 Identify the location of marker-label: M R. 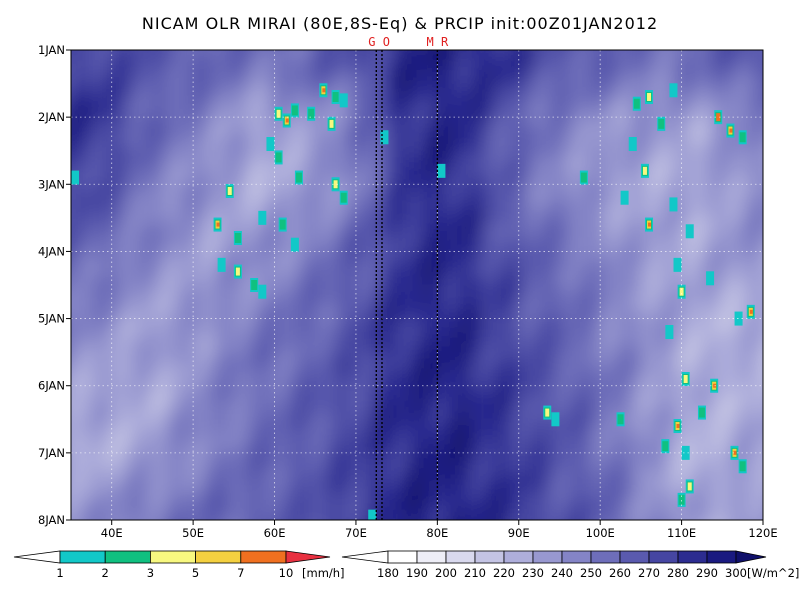
(438, 42).